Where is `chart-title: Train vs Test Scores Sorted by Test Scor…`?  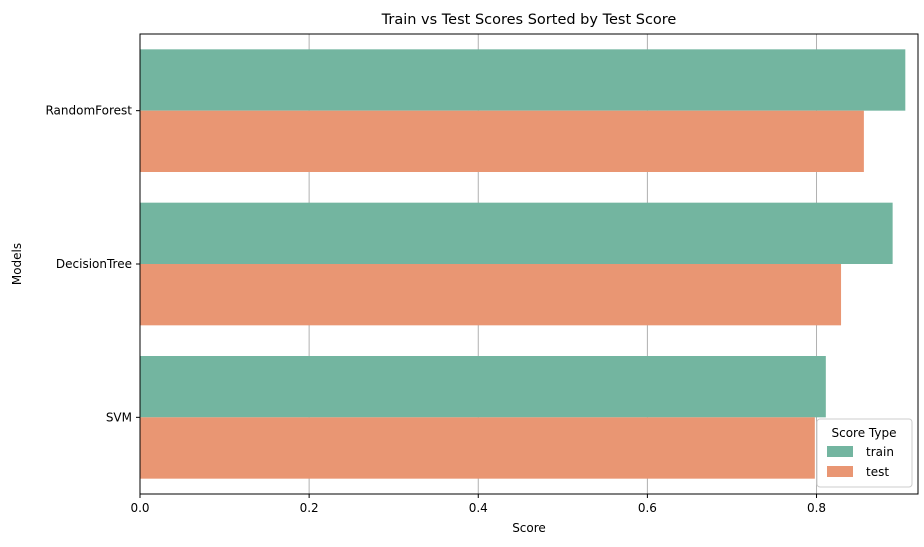
chart-title: Train vs Test Scores Sorted by Test Scor… is located at coordinates (529, 20).